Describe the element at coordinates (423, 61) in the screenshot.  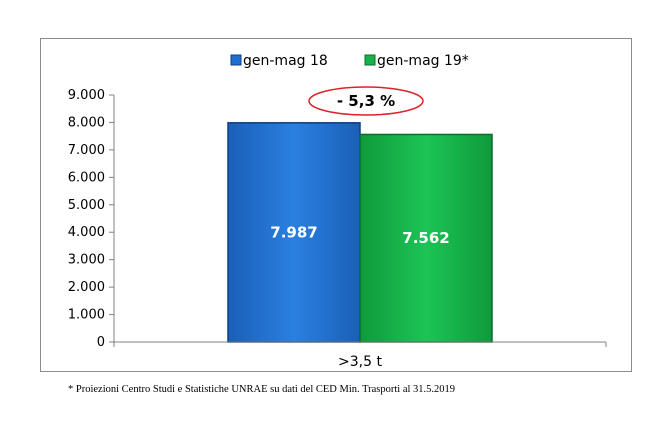
I see `legend-label-gen-mag-19: gen-mag 19*` at that location.